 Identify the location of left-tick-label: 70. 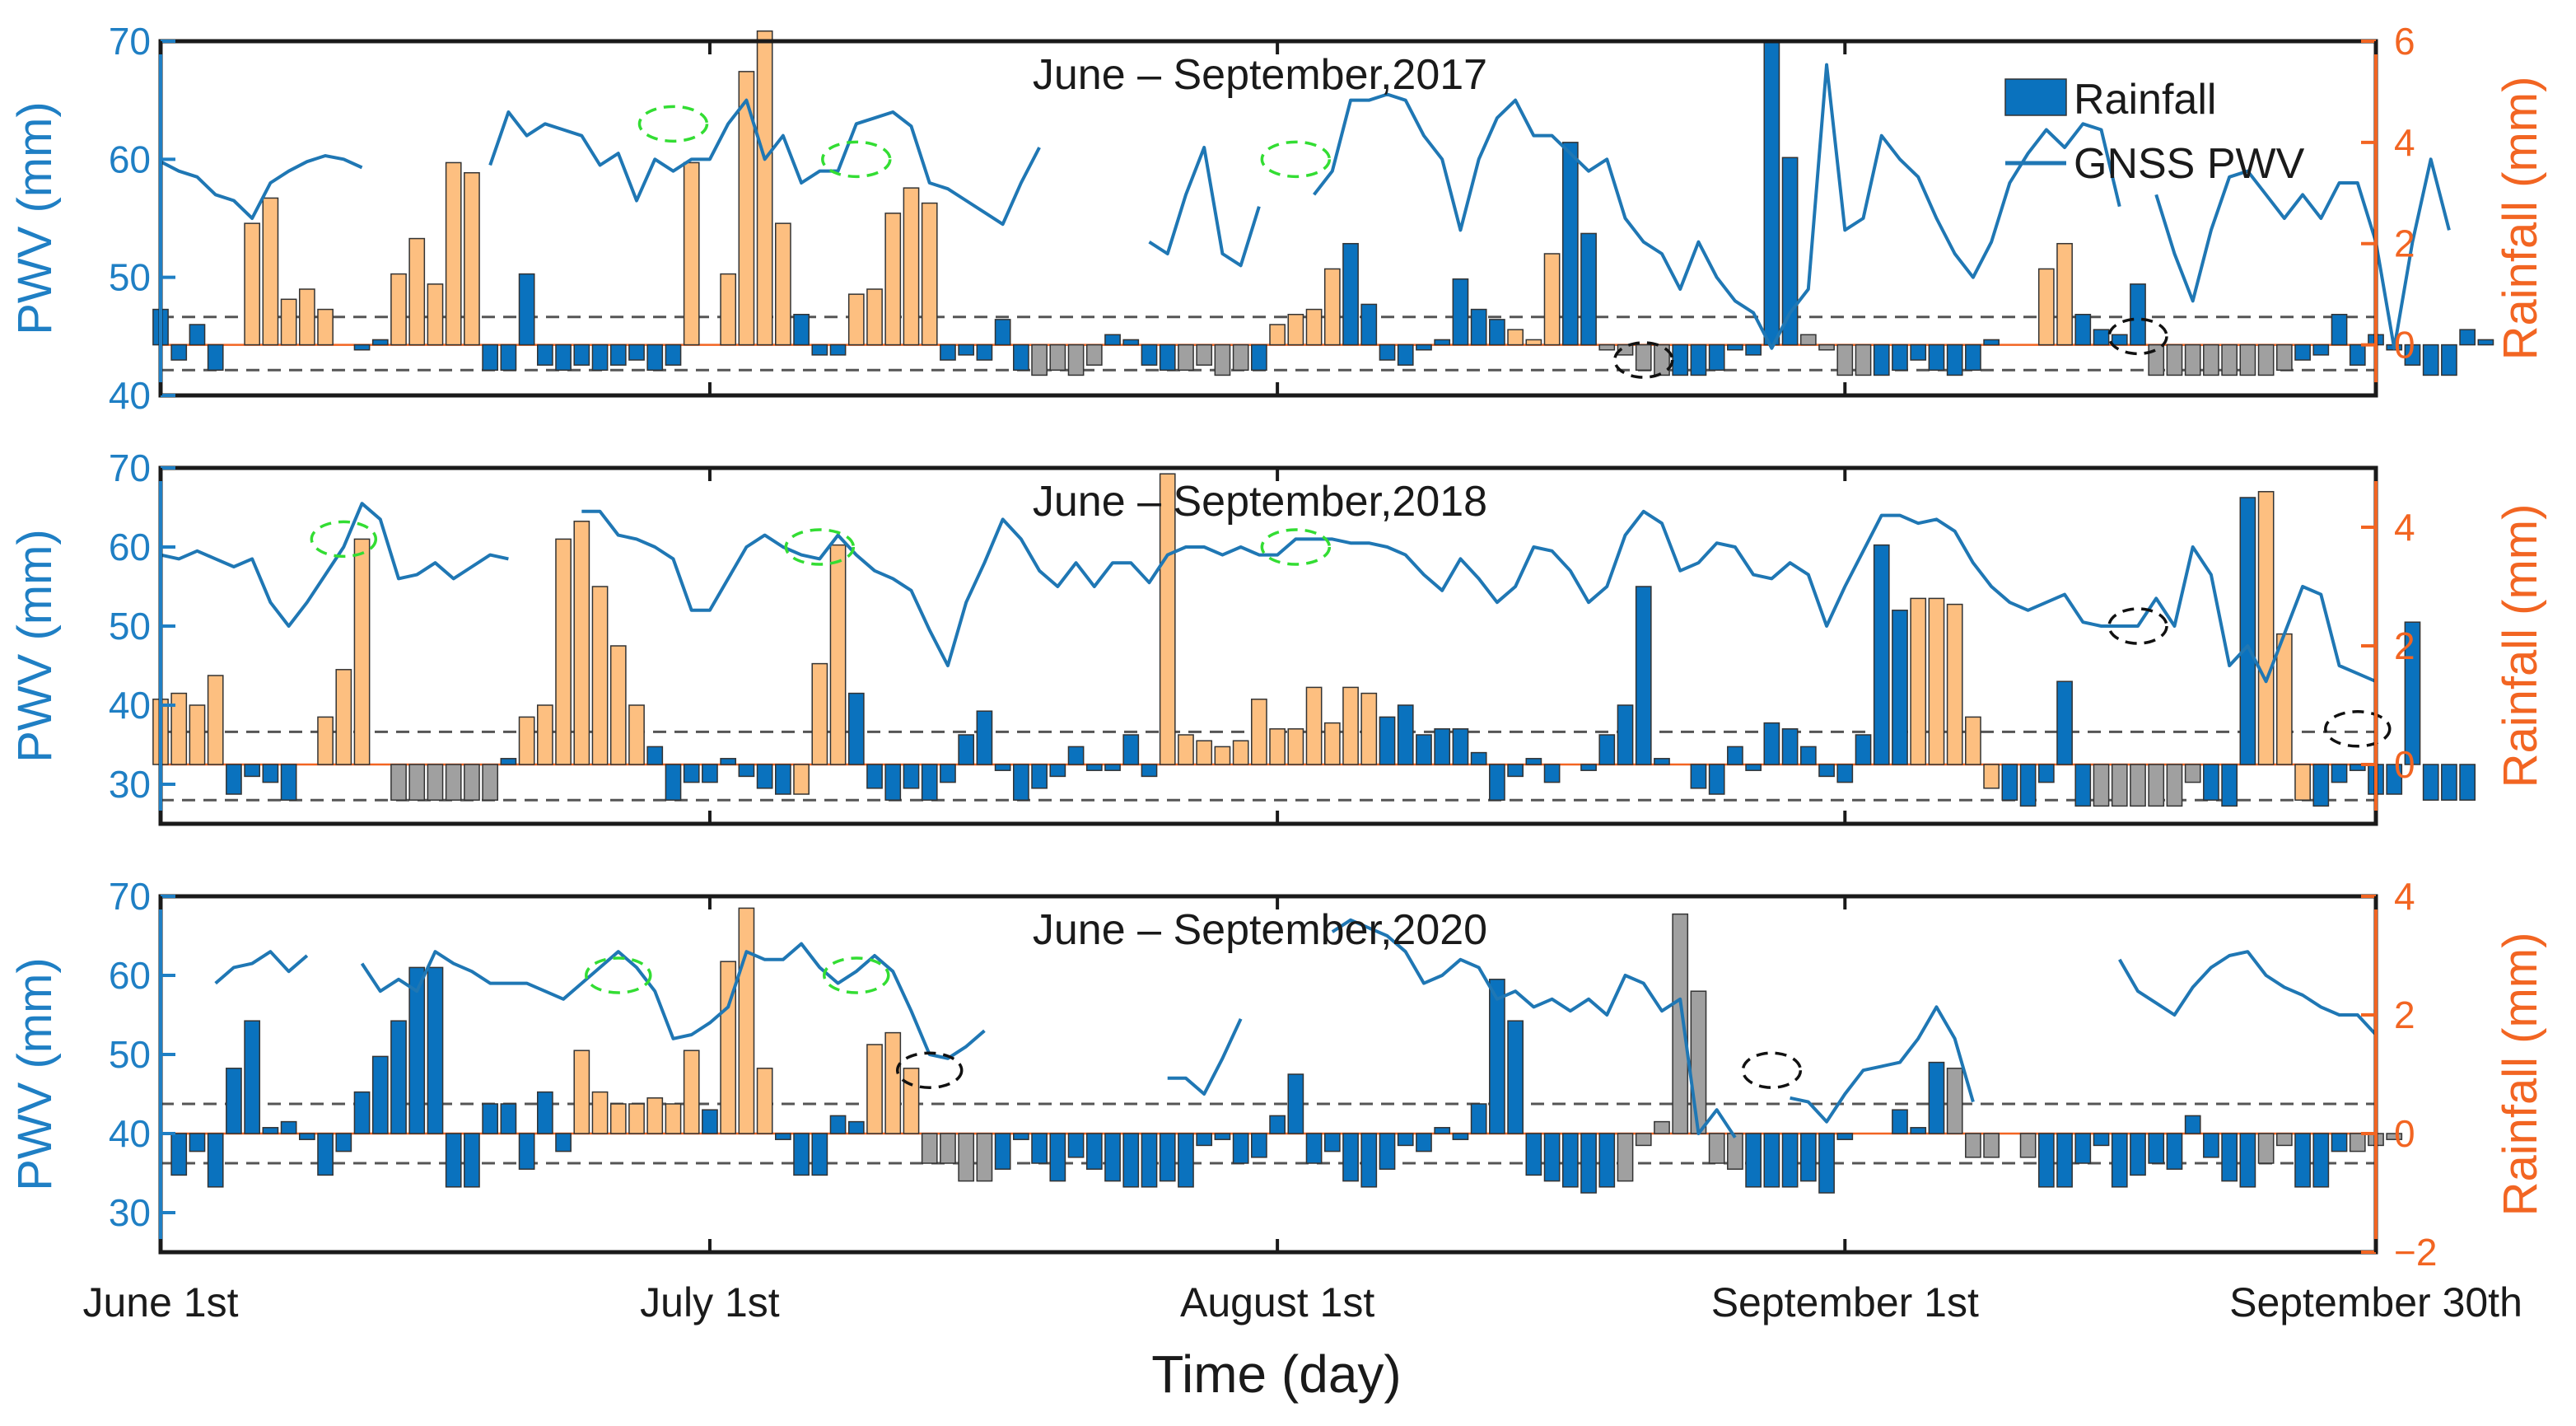
(130, 896).